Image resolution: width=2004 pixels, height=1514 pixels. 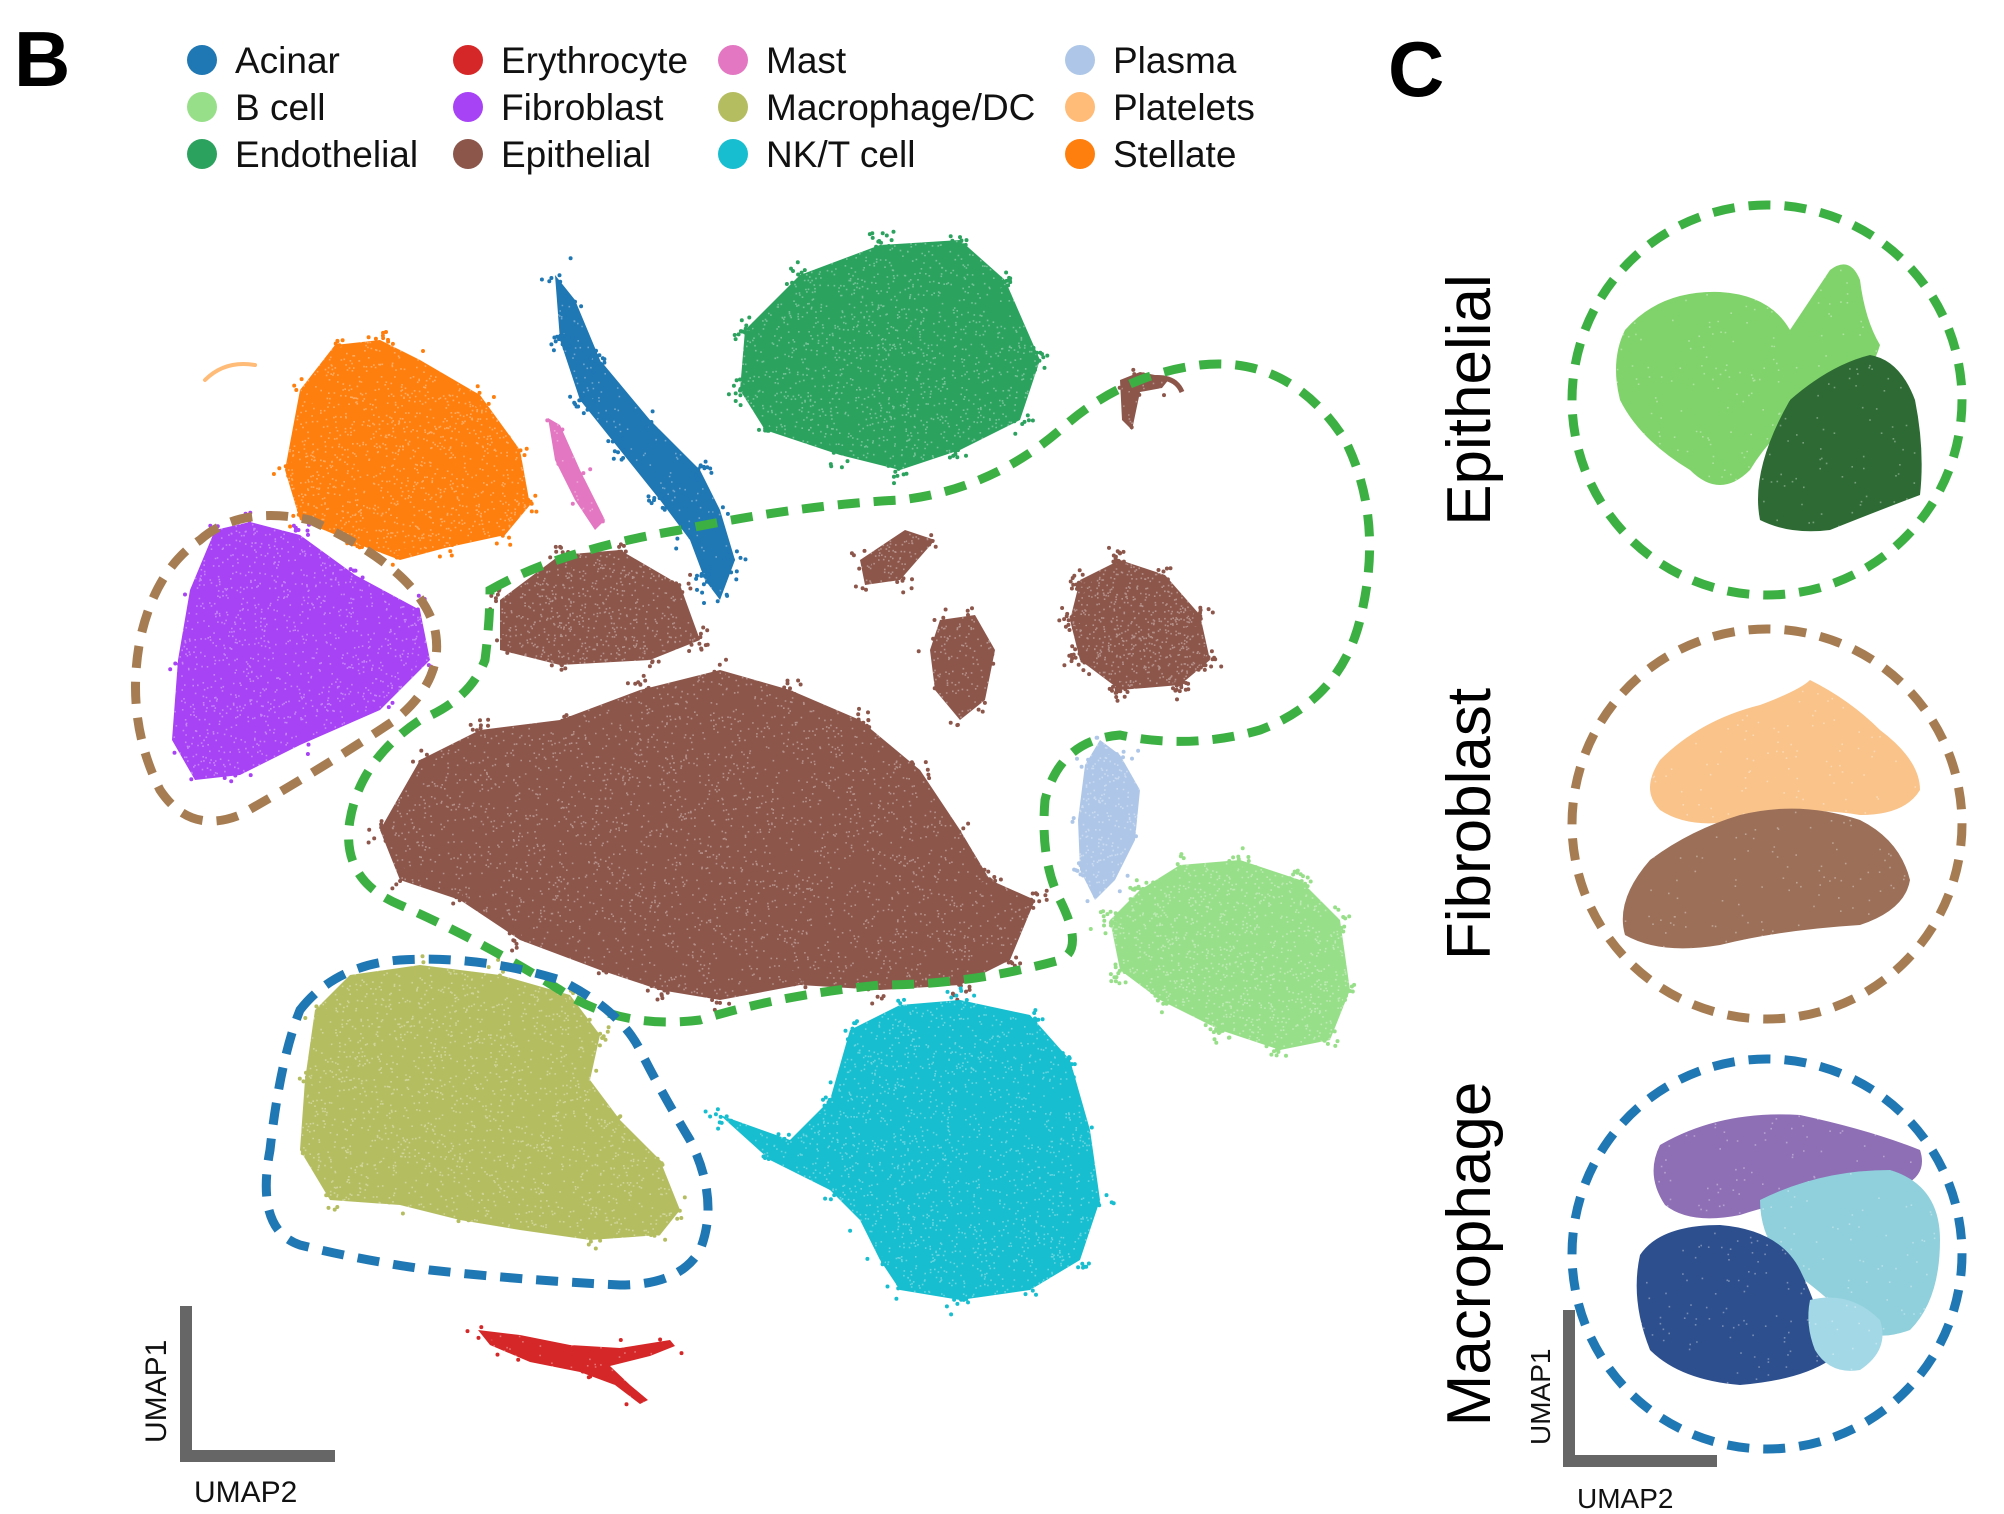 What do you see at coordinates (156, 1391) in the screenshot?
I see `y-axis-label: UMAP1` at bounding box center [156, 1391].